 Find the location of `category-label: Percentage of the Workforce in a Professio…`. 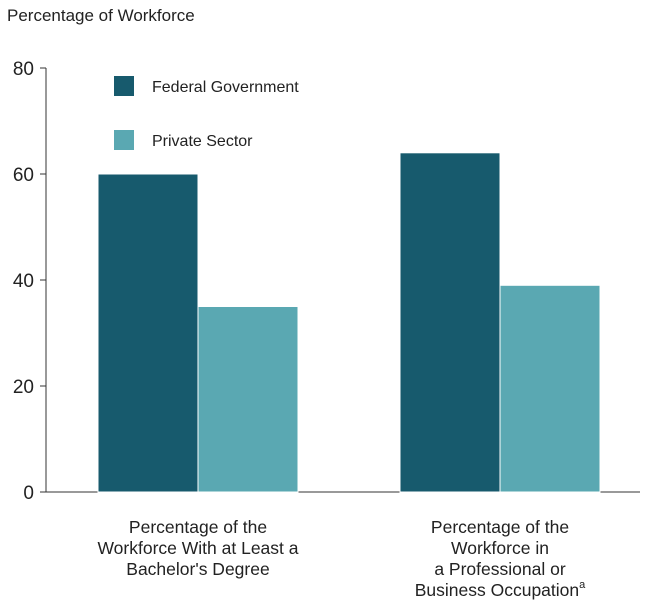

category-label: Percentage of the Workforce in a Professio… is located at coordinates (500, 558).